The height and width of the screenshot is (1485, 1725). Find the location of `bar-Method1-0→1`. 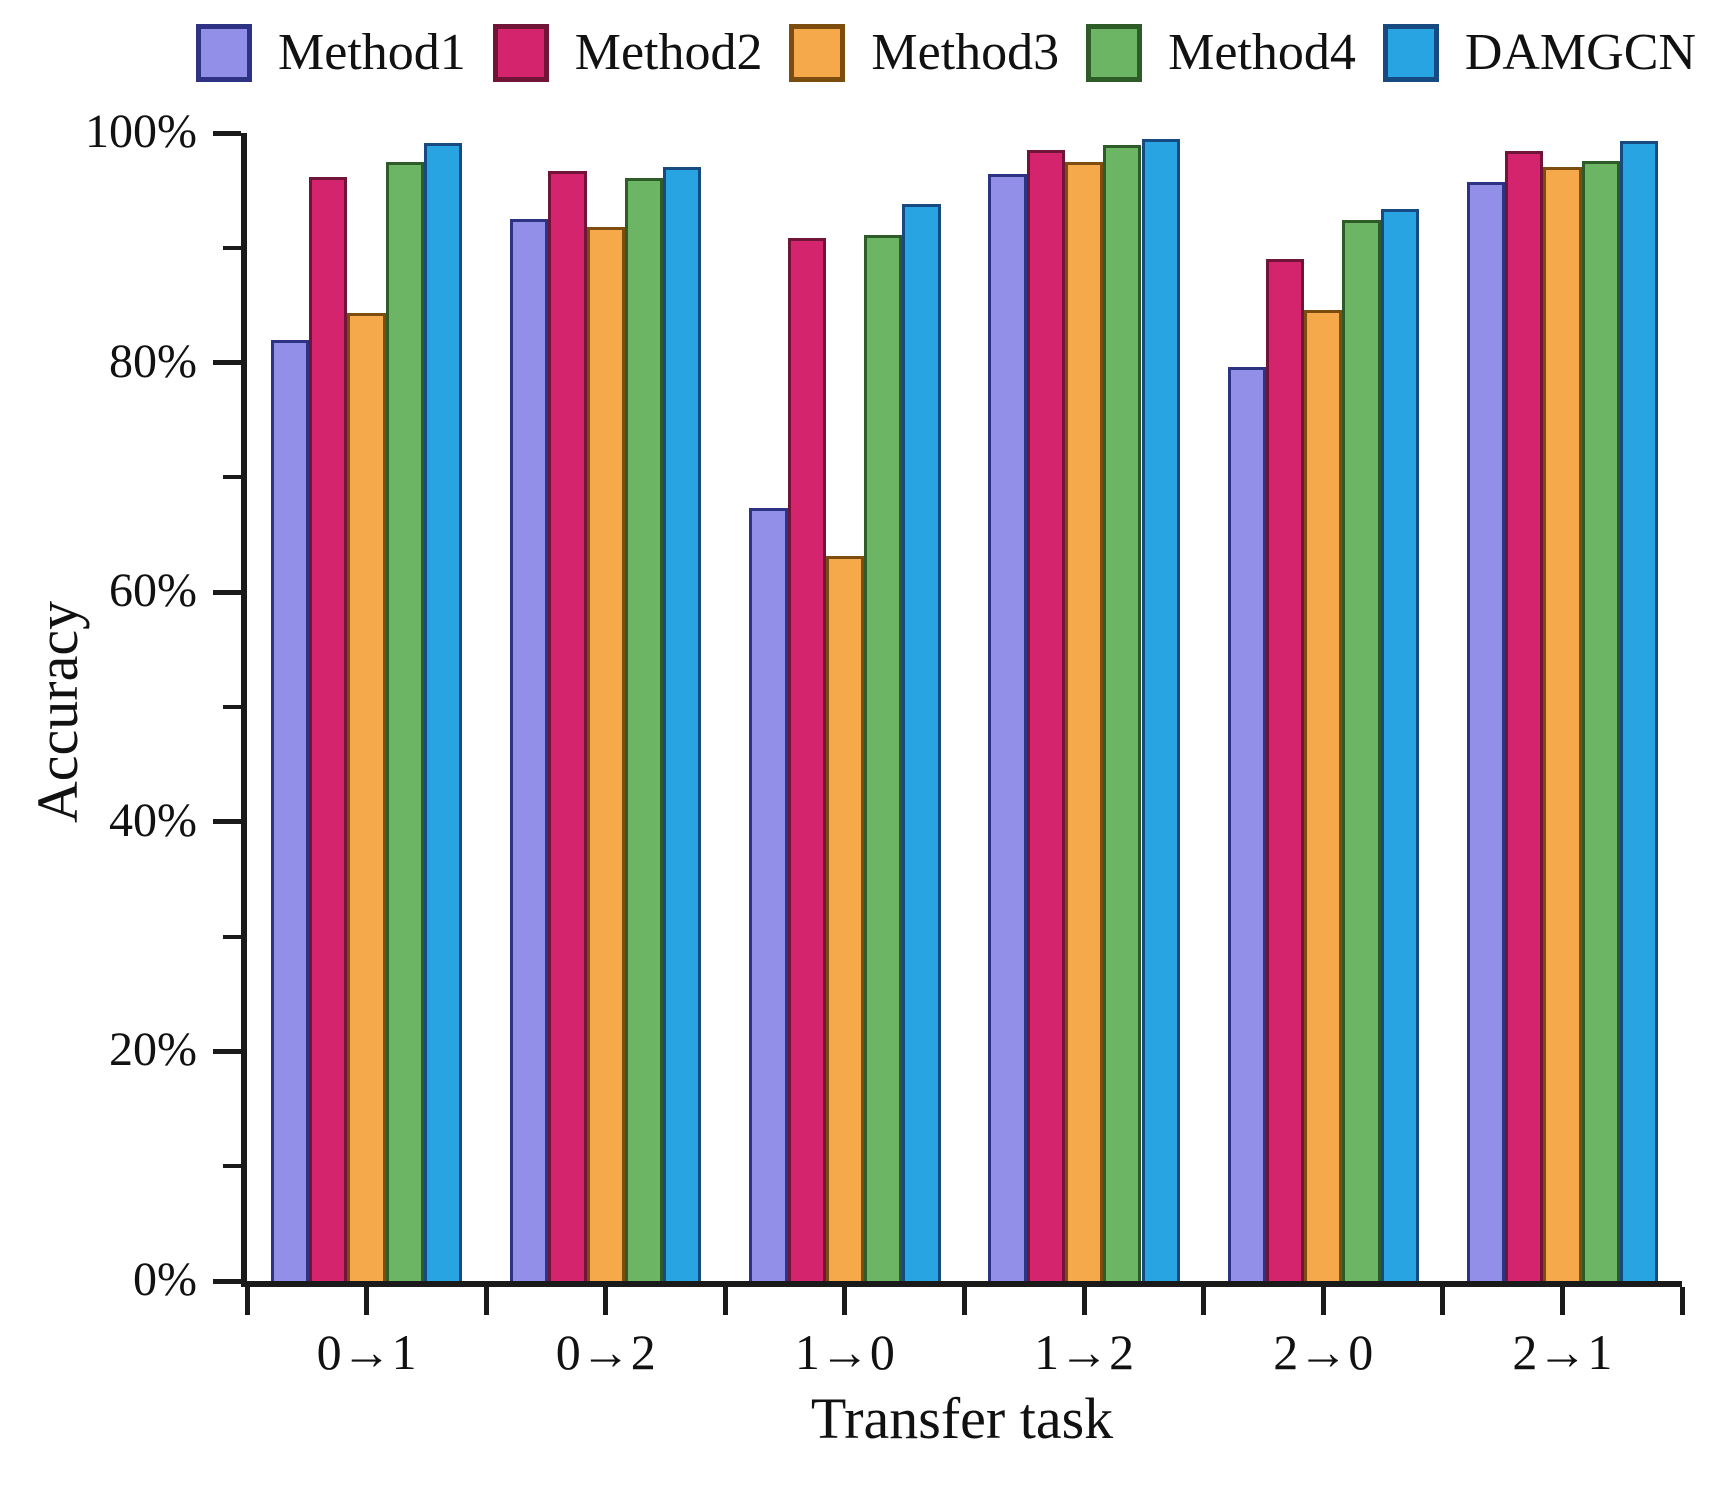

bar-Method1-0→1 is located at coordinates (290, 810).